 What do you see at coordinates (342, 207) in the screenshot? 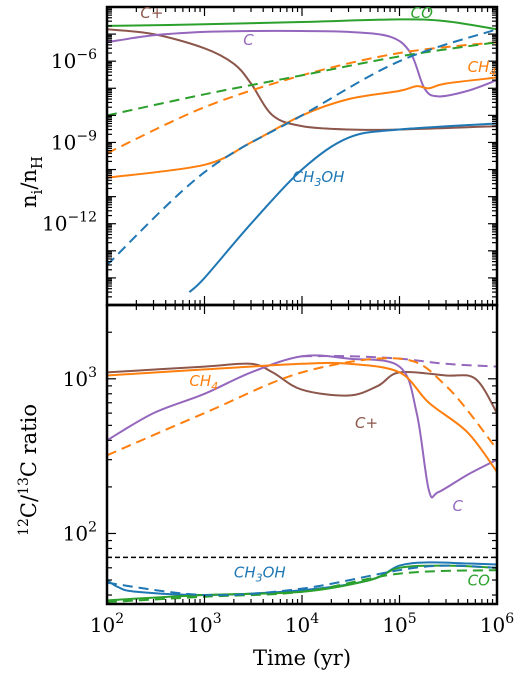
I see `top-series-ch3oh` at bounding box center [342, 207].